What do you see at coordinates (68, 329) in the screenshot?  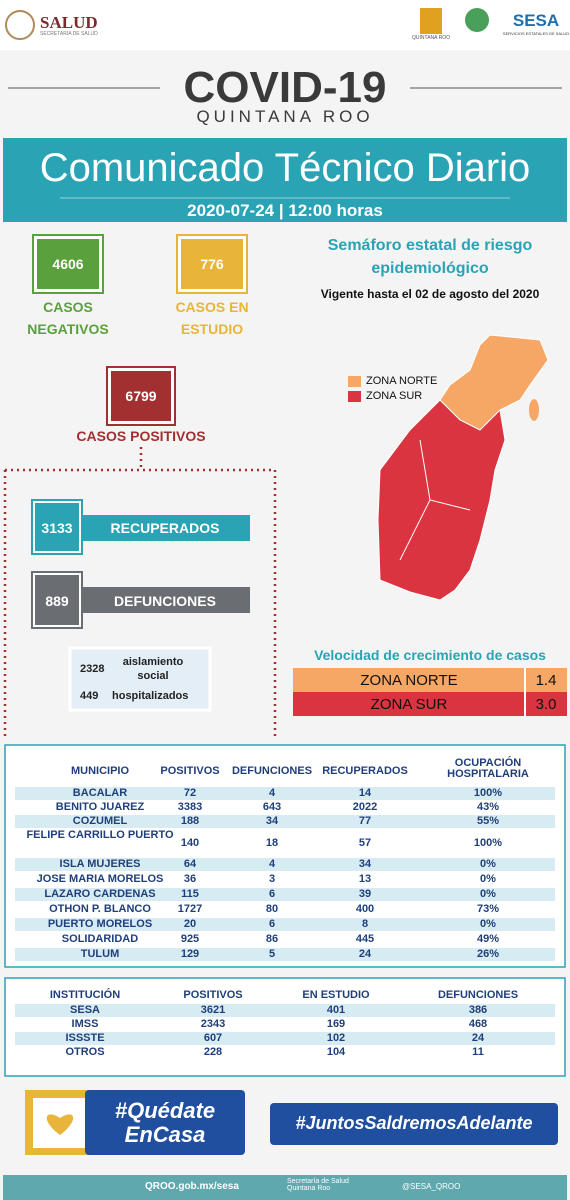 I see `stat-label: NEGATIVOS` at bounding box center [68, 329].